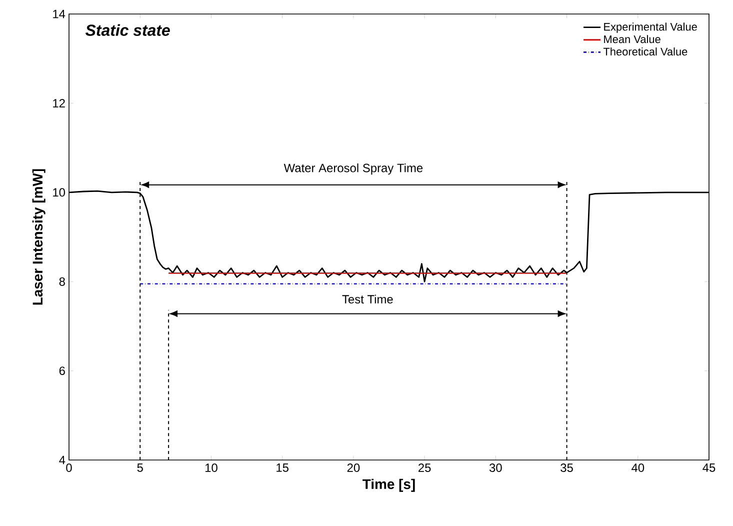 The height and width of the screenshot is (526, 733). What do you see at coordinates (367, 299) in the screenshot?
I see `annotation: Test Time` at bounding box center [367, 299].